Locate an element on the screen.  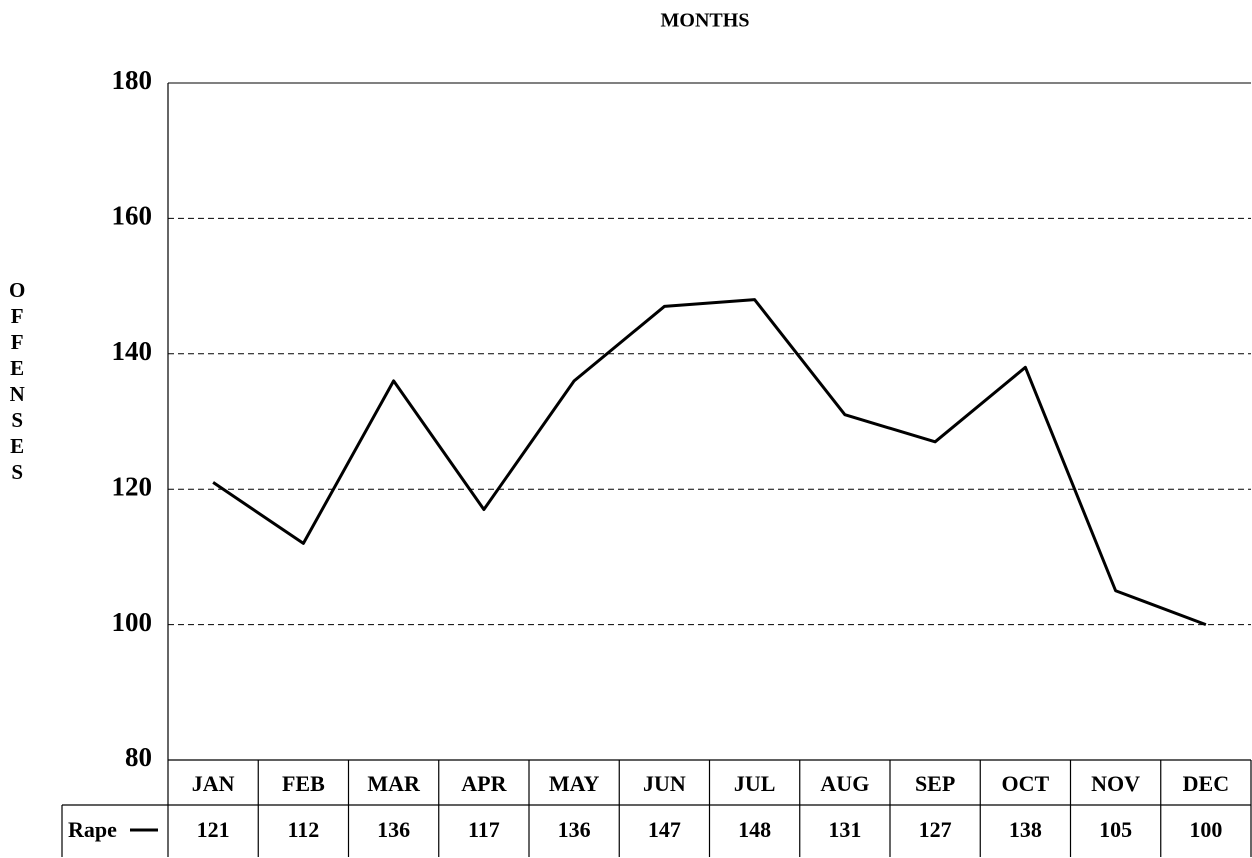
y-tick-label: 100 is located at coordinates (132, 622).